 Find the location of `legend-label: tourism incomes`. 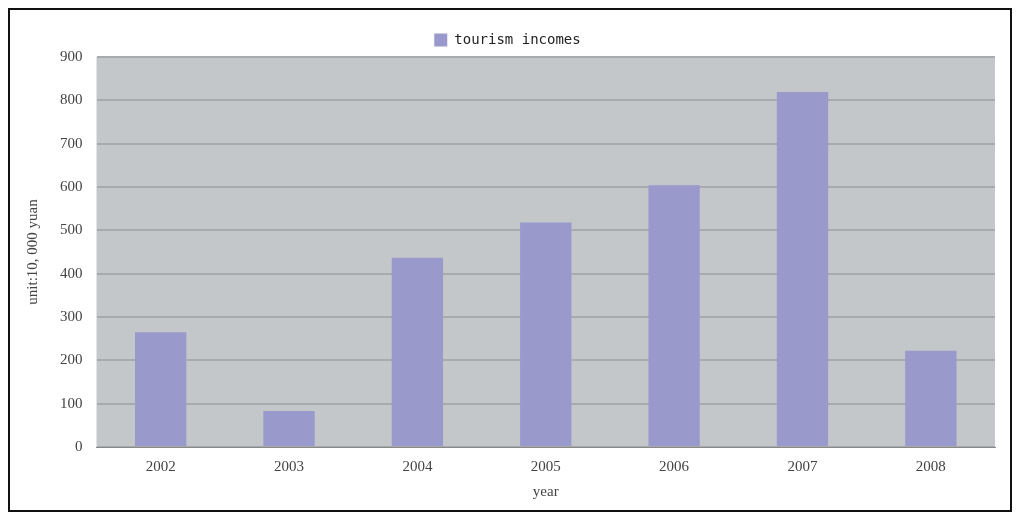

legend-label: tourism incomes is located at coordinates (517, 38).